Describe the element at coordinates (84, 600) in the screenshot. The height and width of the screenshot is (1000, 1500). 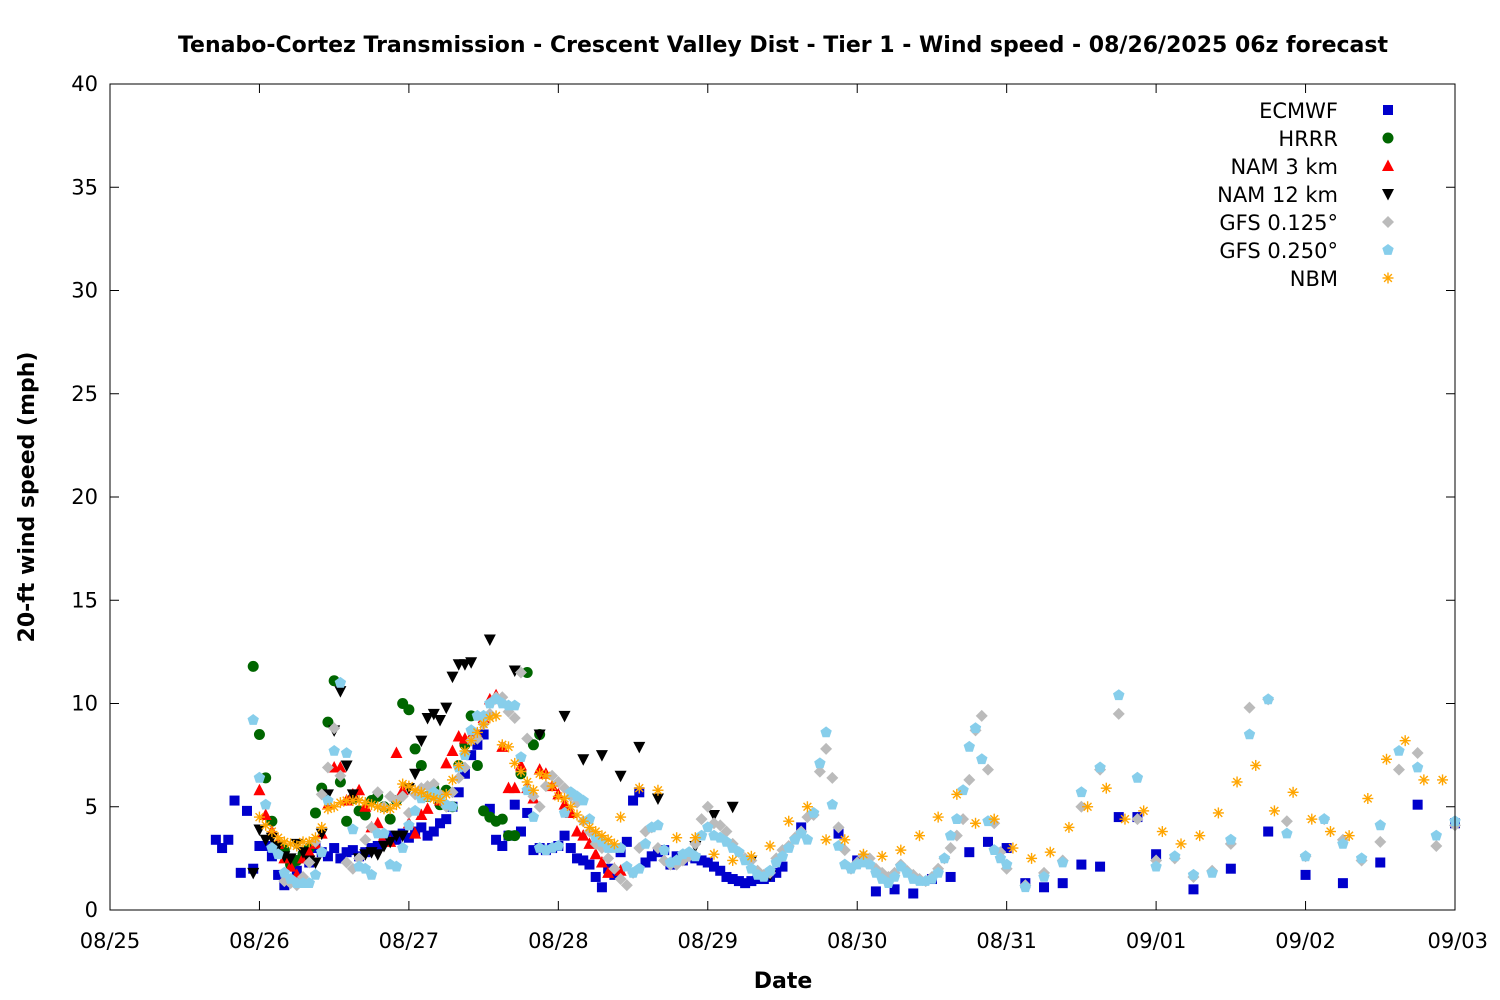
I see `y-tick-label: 15` at that location.